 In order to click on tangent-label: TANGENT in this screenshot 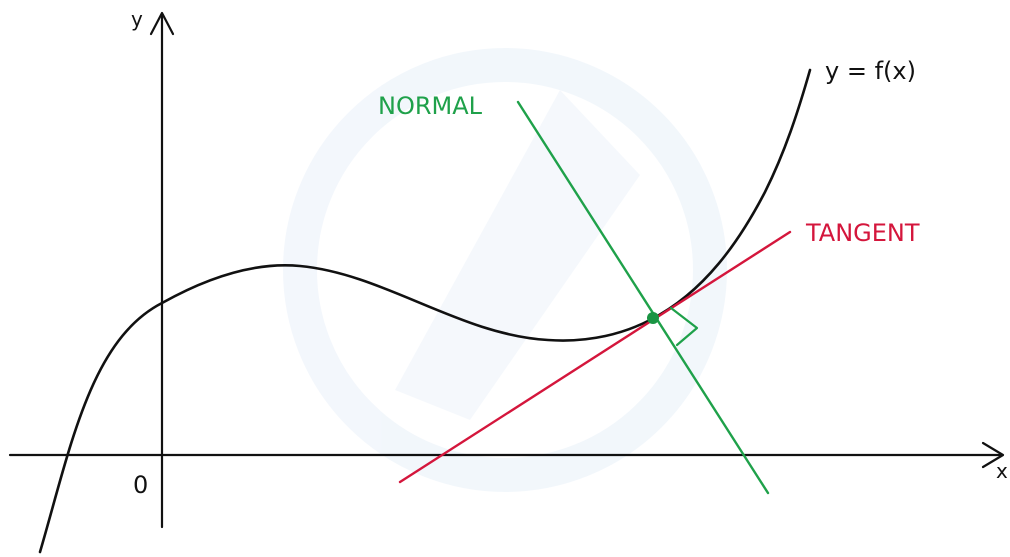, I will do `click(862, 233)`.